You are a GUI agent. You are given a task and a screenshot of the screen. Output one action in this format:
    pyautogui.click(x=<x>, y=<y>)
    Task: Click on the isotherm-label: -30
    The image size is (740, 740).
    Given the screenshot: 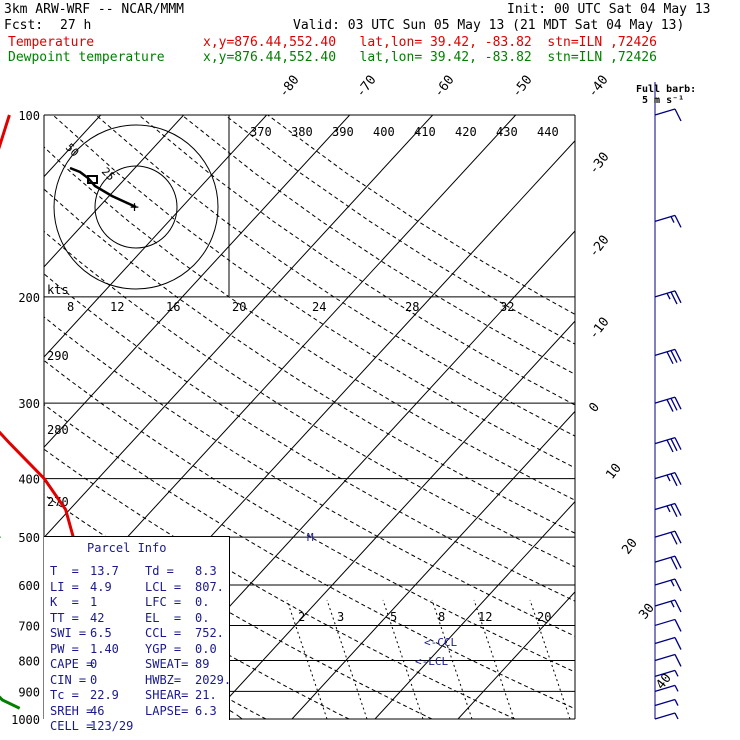 What is the action you would take?
    pyautogui.click(x=599, y=164)
    